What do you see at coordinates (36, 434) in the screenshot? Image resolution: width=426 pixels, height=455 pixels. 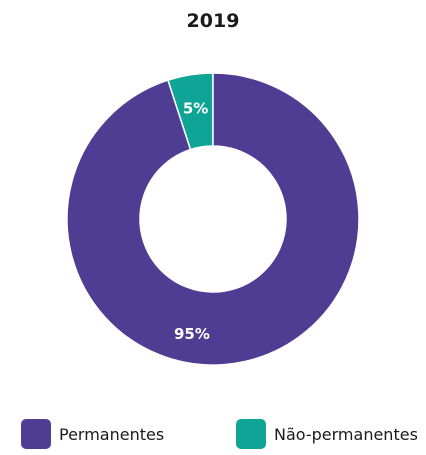 I see `legend-swatch-permanentes` at bounding box center [36, 434].